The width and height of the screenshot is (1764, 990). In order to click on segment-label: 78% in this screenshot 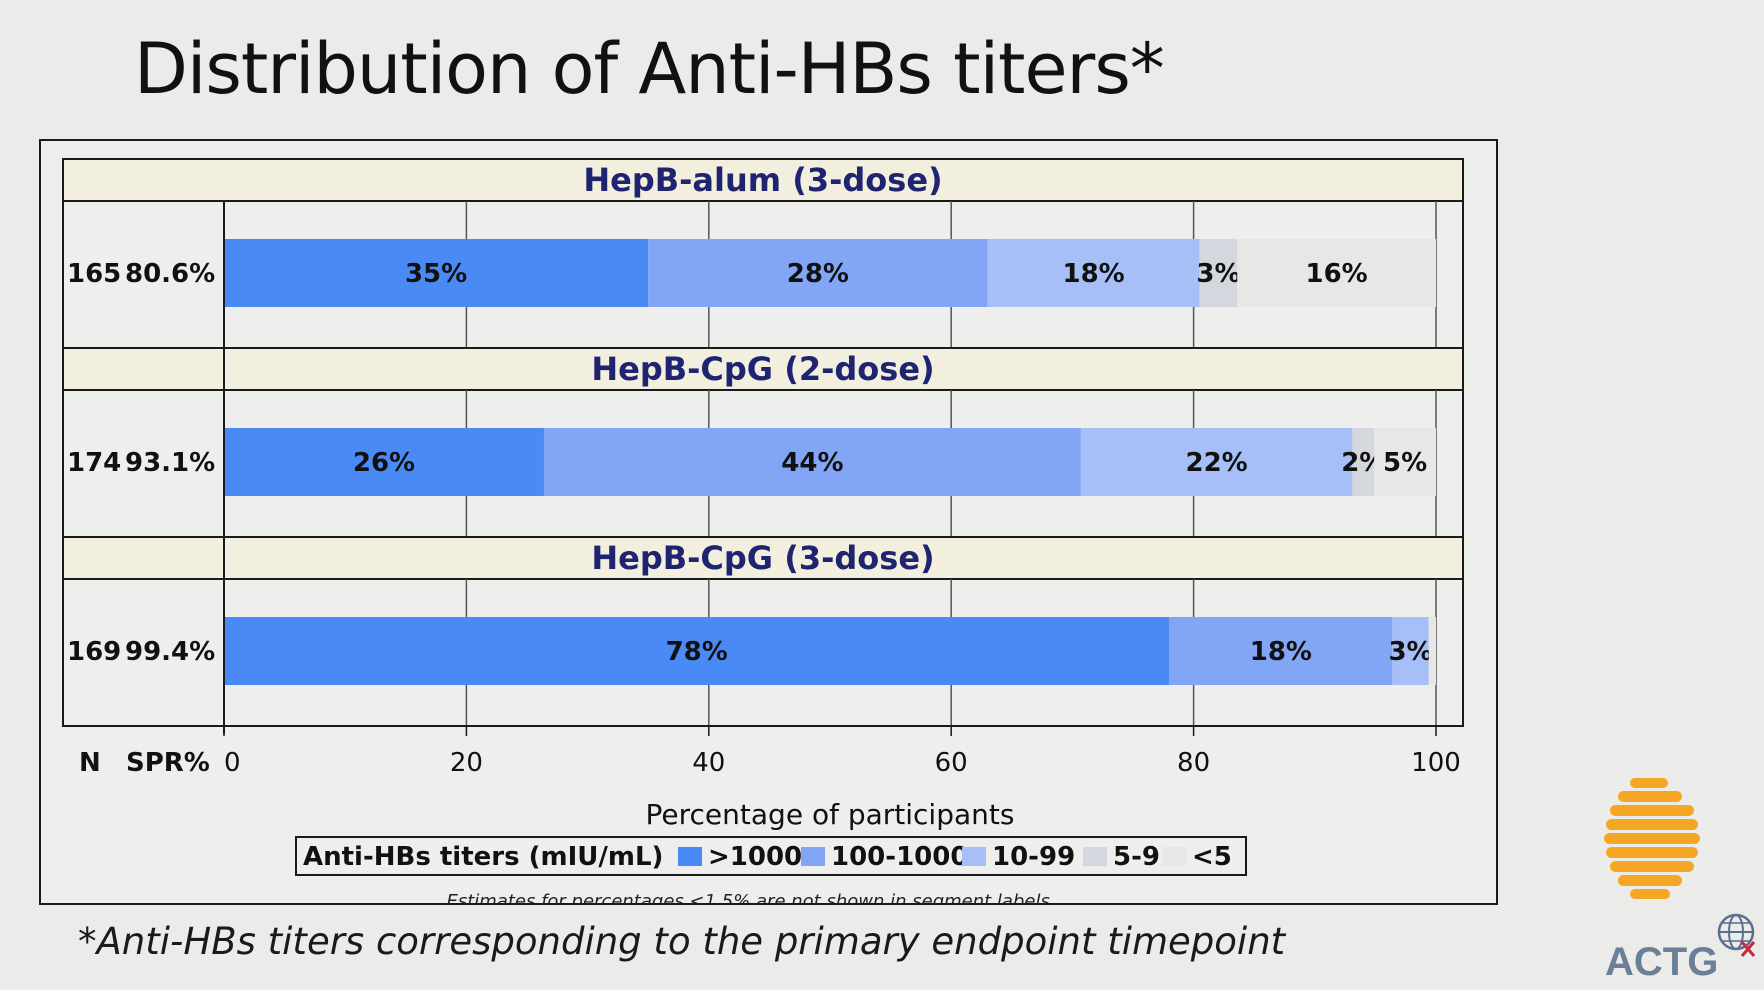, I will do `click(697, 652)`.